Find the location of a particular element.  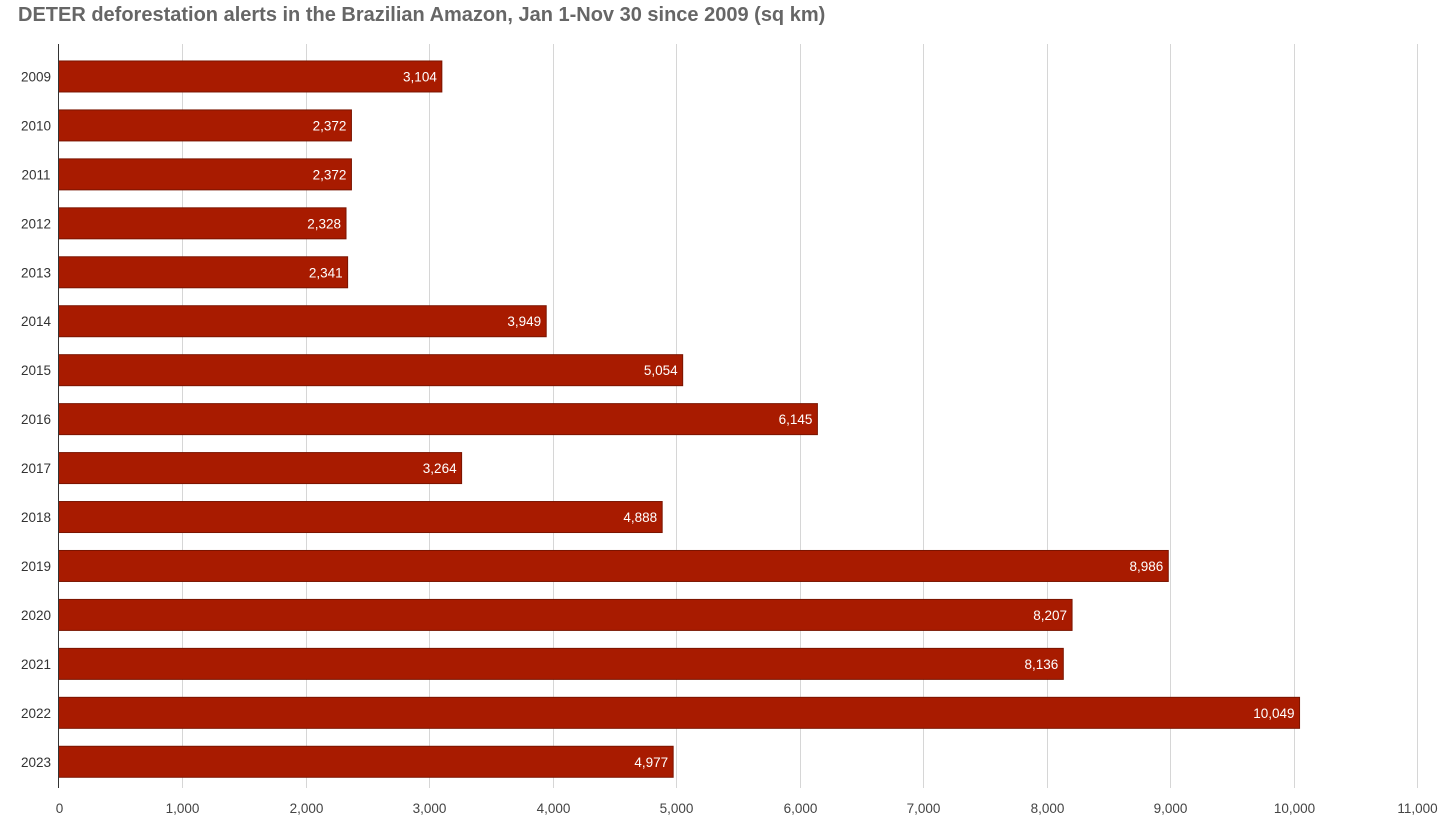

data-label-2018: 4,888 is located at coordinates (640, 517).